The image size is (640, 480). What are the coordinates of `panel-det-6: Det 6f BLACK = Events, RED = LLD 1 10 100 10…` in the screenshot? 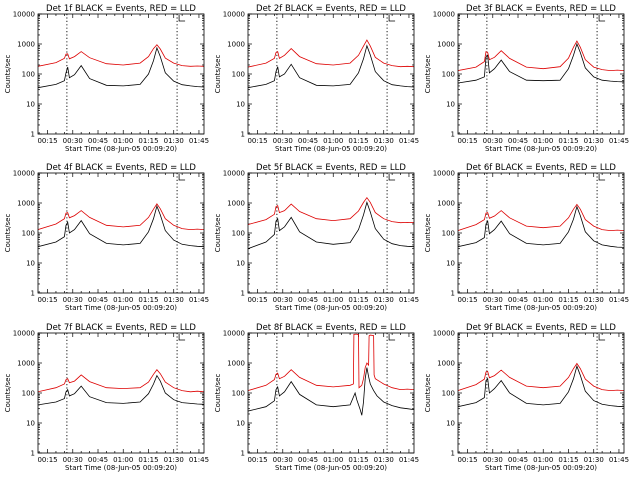 It's located at (526, 237).